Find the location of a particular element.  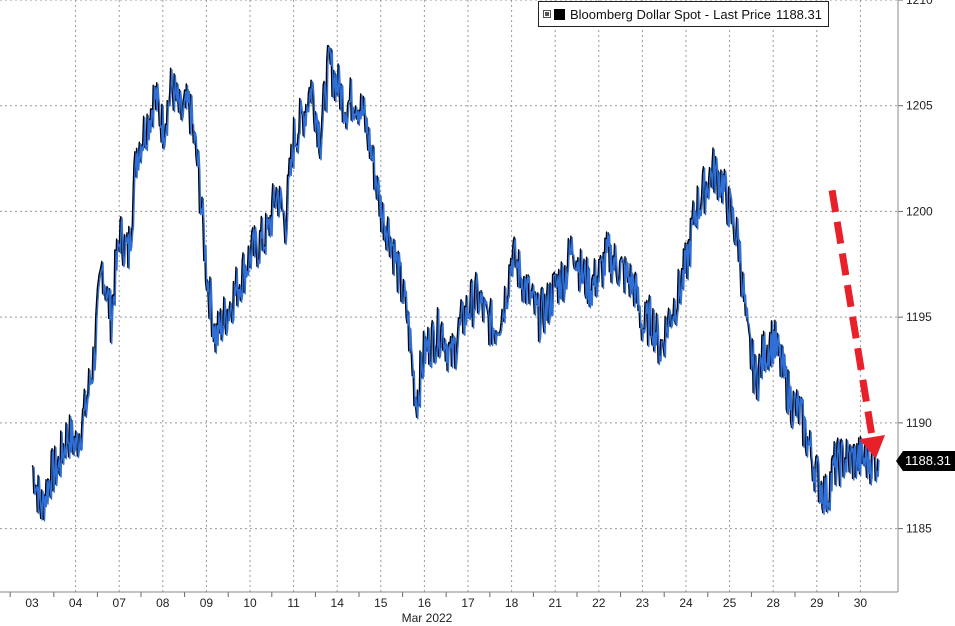

y-axis-tick-labels: 1185 1190 1195 1200 1205 1210 is located at coordinates (919, 268).